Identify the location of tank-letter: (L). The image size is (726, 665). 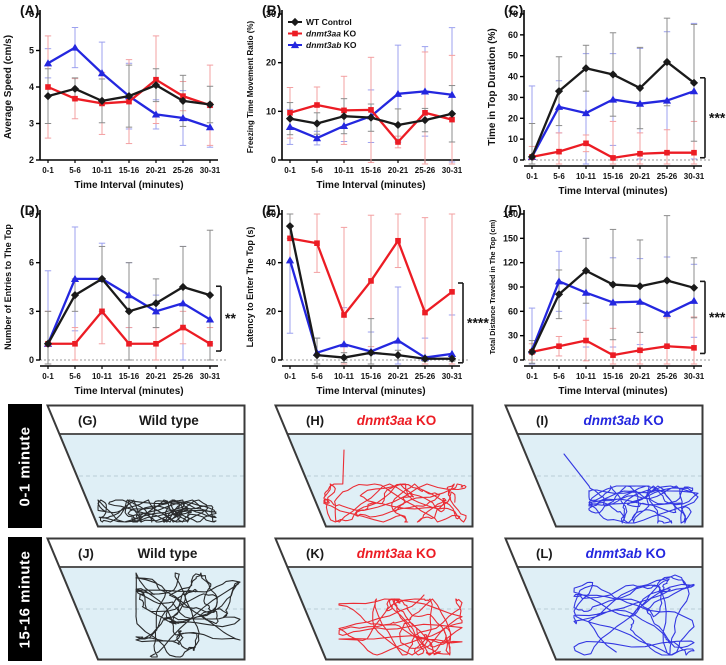
(544, 553).